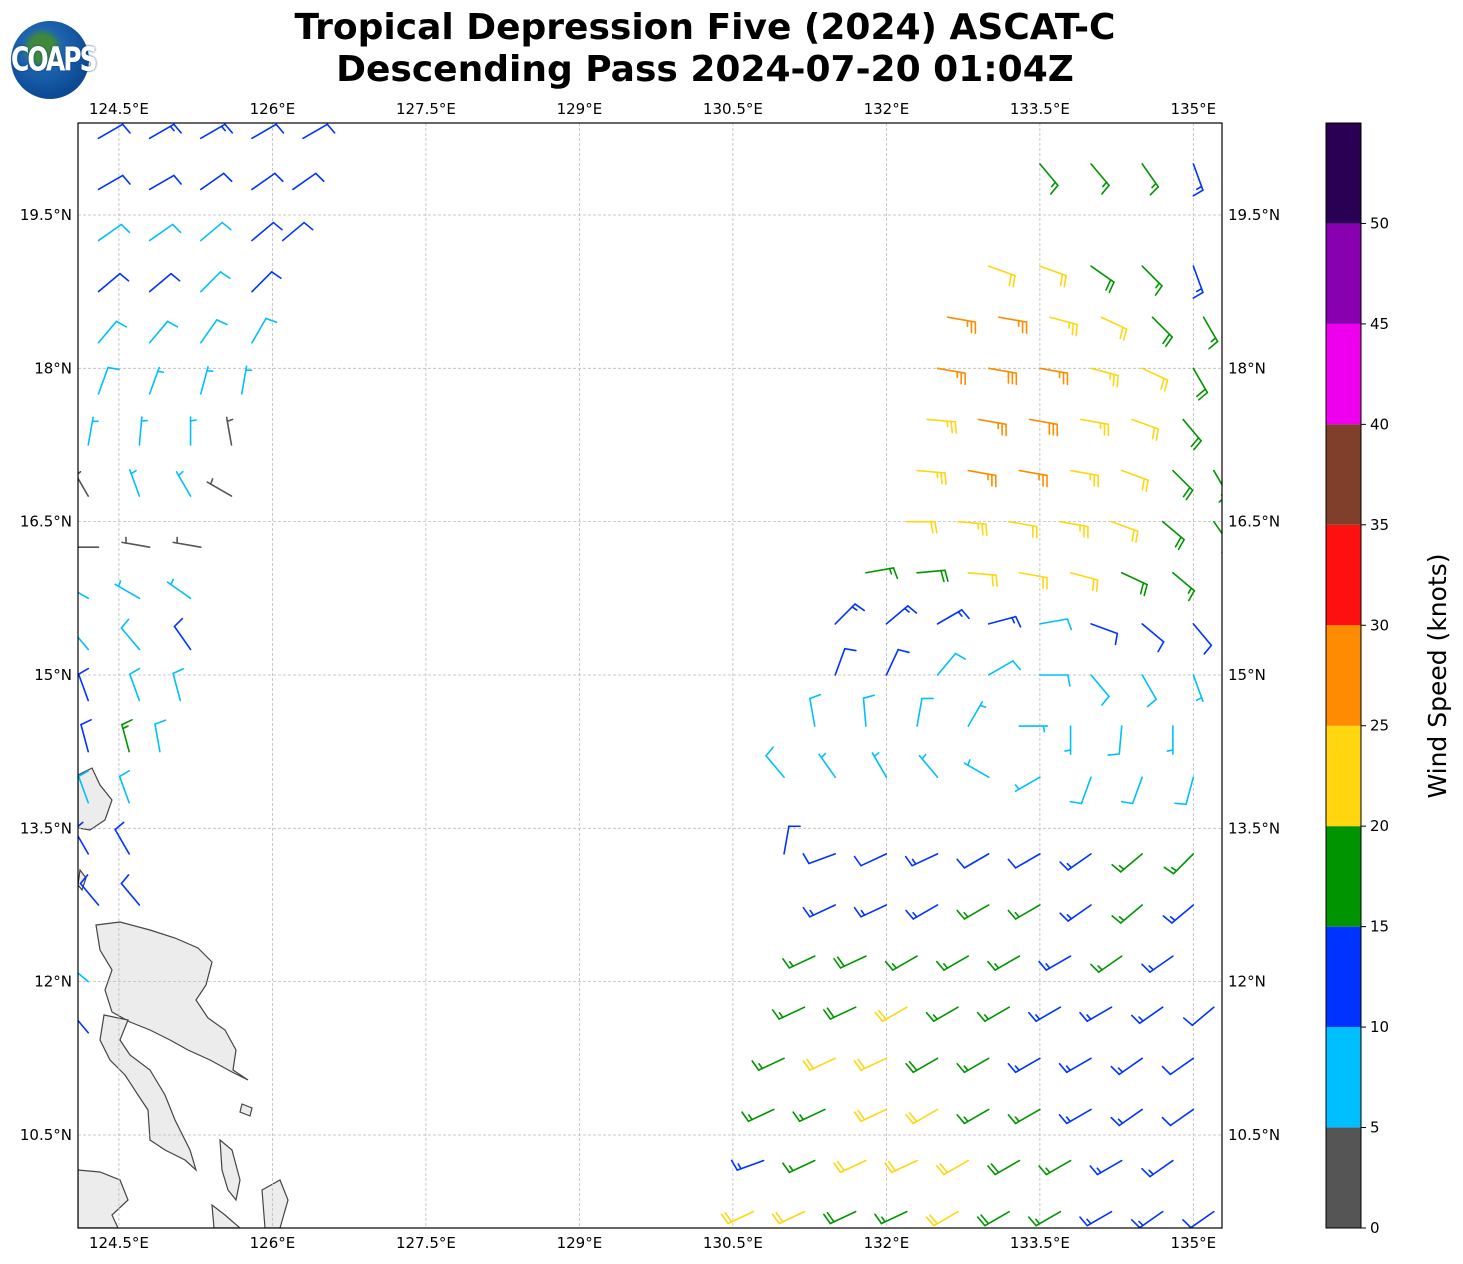 The width and height of the screenshot is (1463, 1264). Describe the element at coordinates (1357, 679) in the screenshot. I see `colorbar: 0 5 10 15 20 25 30 35 40 45 50` at that location.